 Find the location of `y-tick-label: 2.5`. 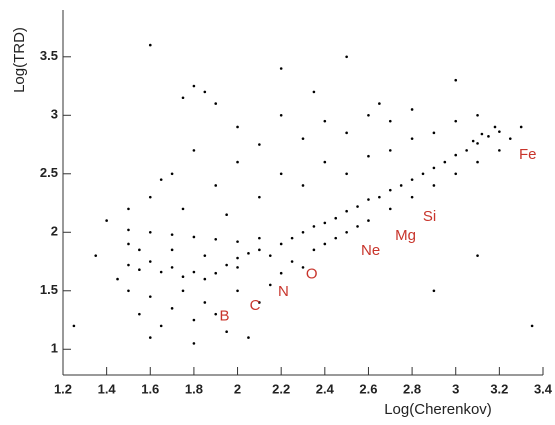

y-tick-label: 2.5 is located at coordinates (49, 172).